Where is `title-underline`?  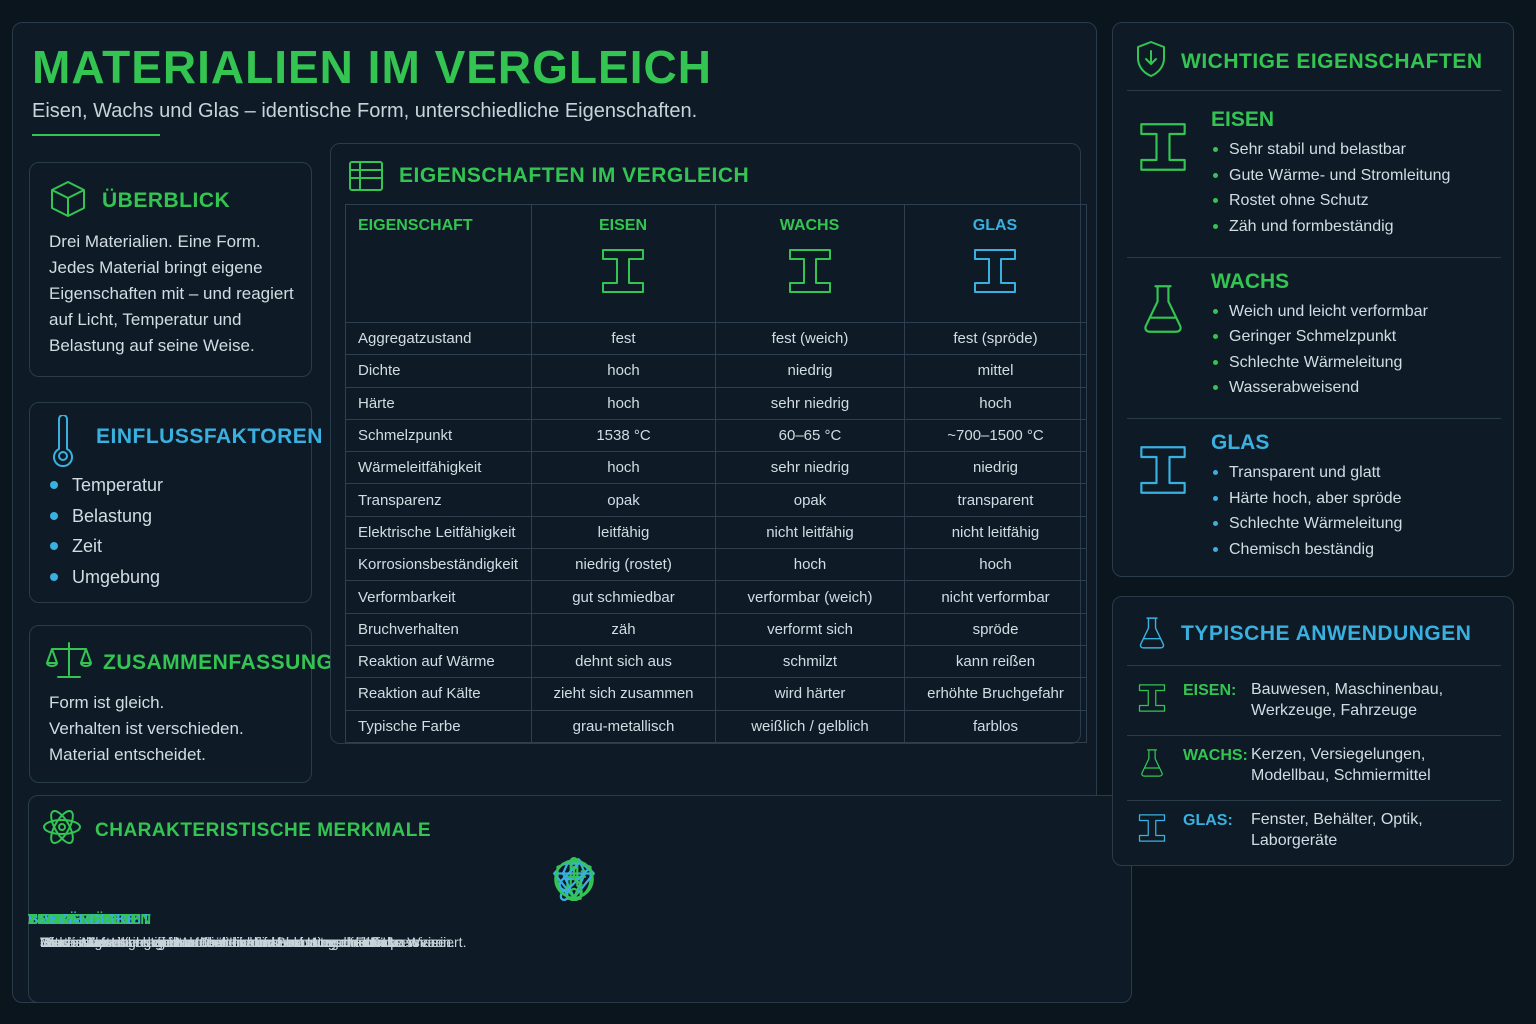
title-underline is located at coordinates (96, 135).